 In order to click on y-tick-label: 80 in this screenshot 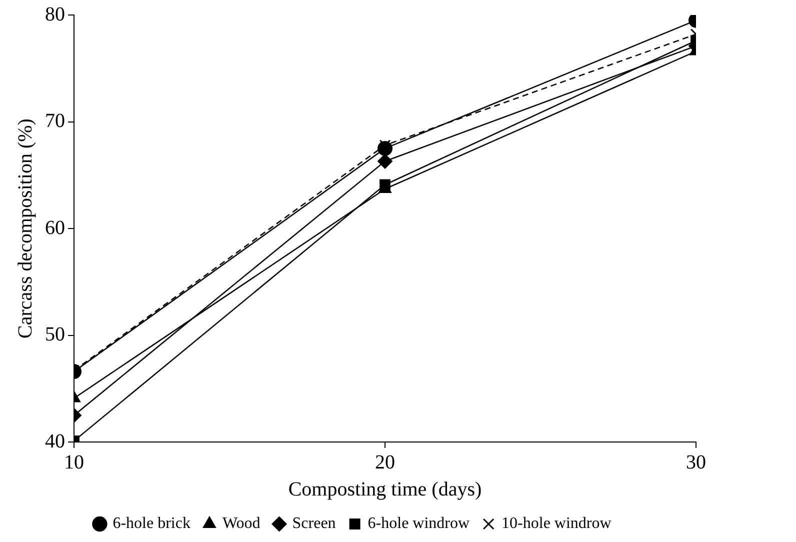, I will do `click(55, 14)`.